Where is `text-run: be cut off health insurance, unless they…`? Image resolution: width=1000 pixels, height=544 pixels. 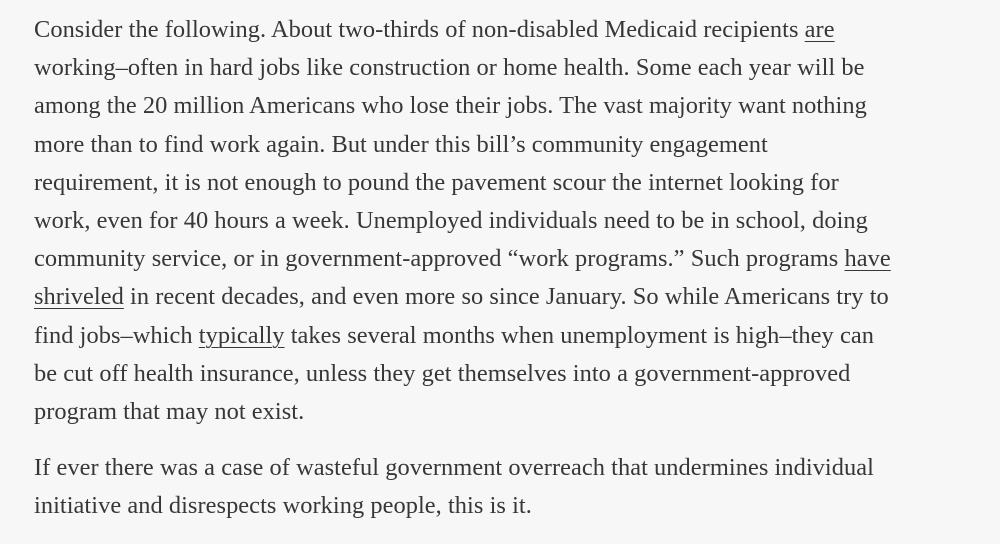
text-run: be cut off health insurance, unless they… is located at coordinates (442, 373).